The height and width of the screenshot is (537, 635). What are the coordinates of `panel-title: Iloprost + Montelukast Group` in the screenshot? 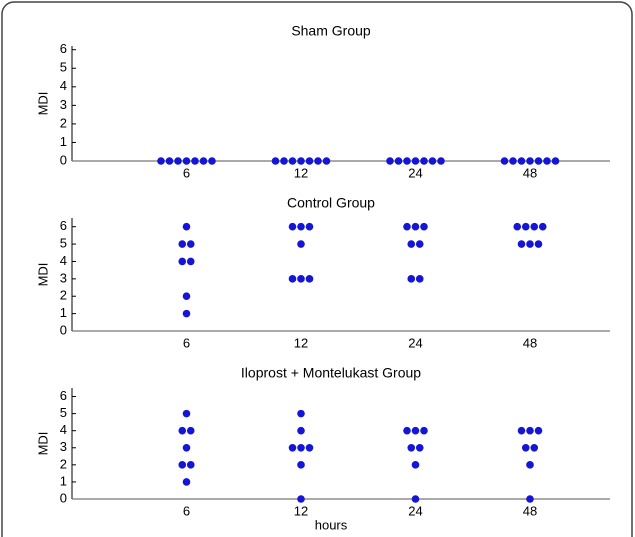 It's located at (331, 373).